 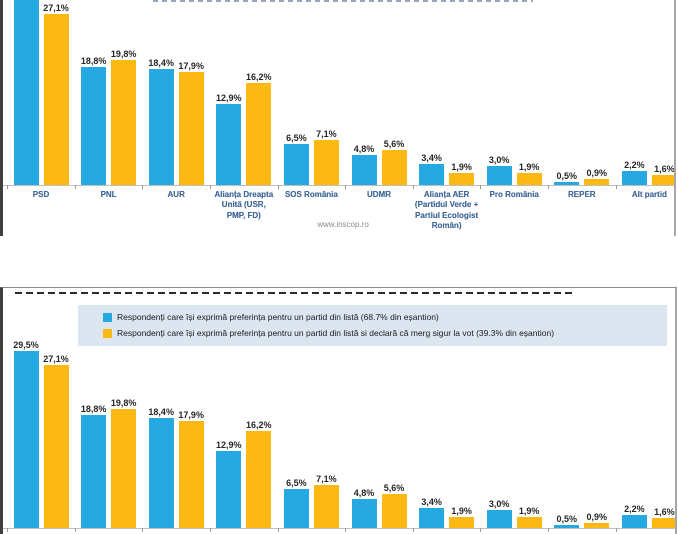 I want to click on bar-AUR-series2, so click(x=191, y=474).